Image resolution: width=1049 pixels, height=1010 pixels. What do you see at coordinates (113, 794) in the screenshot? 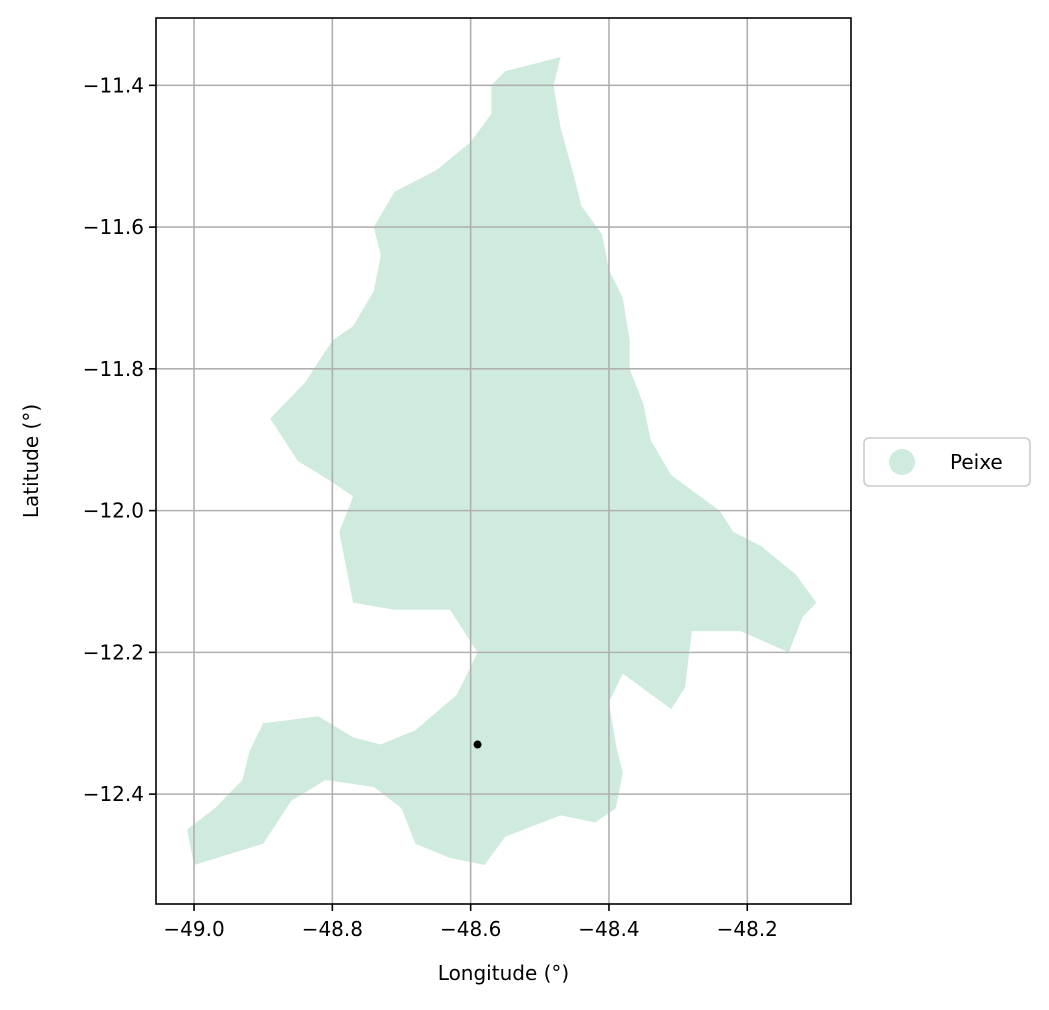
I see `y-tick-label: −12.4` at bounding box center [113, 794].